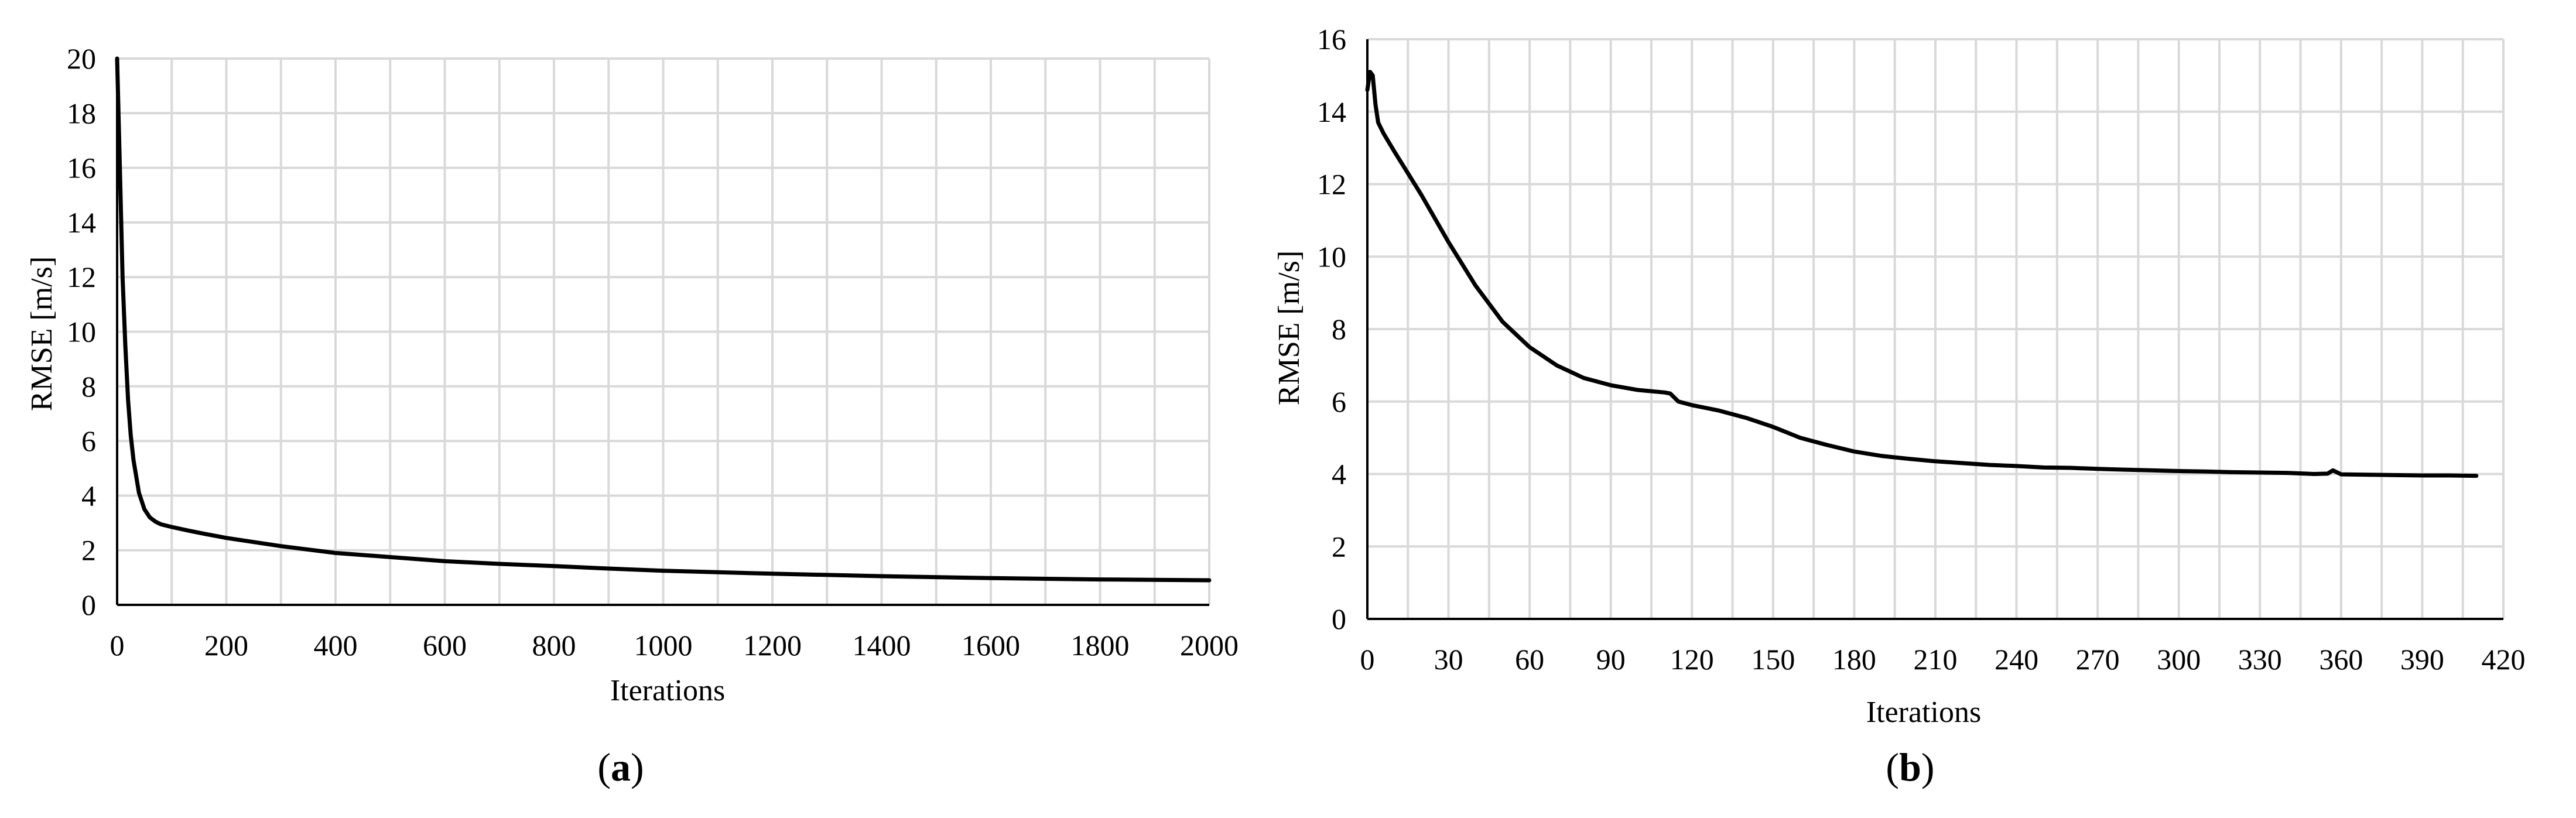 This screenshot has height=818, width=2576. I want to click on y-tick-label-b: 2, so click(1339, 546).